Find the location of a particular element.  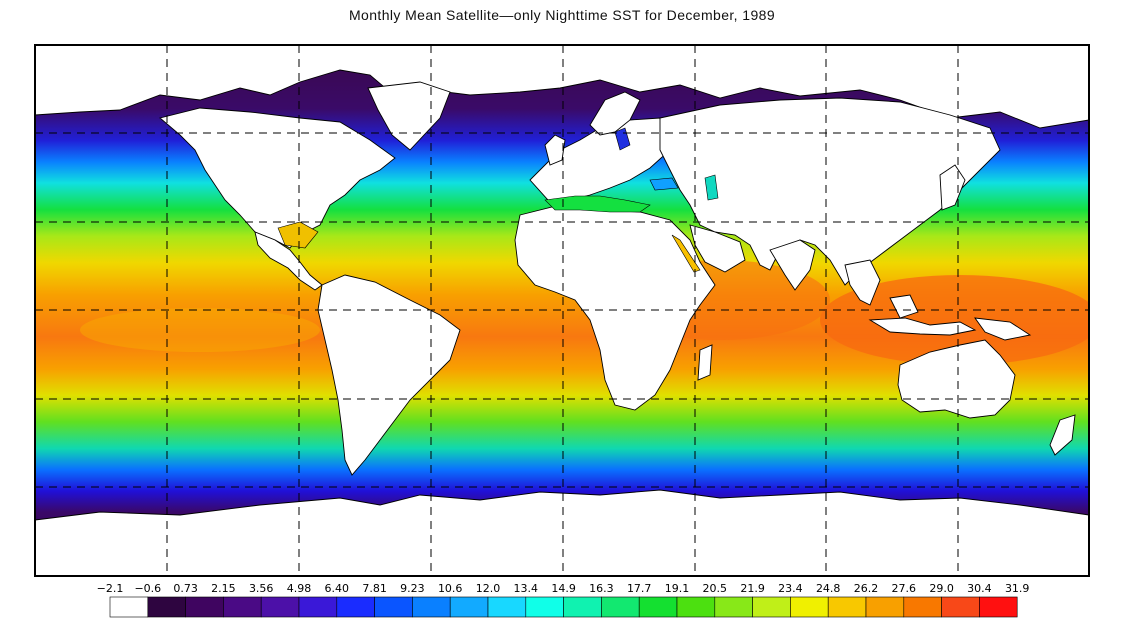

legend-tick-label: 0.73 is located at coordinates (185, 588).